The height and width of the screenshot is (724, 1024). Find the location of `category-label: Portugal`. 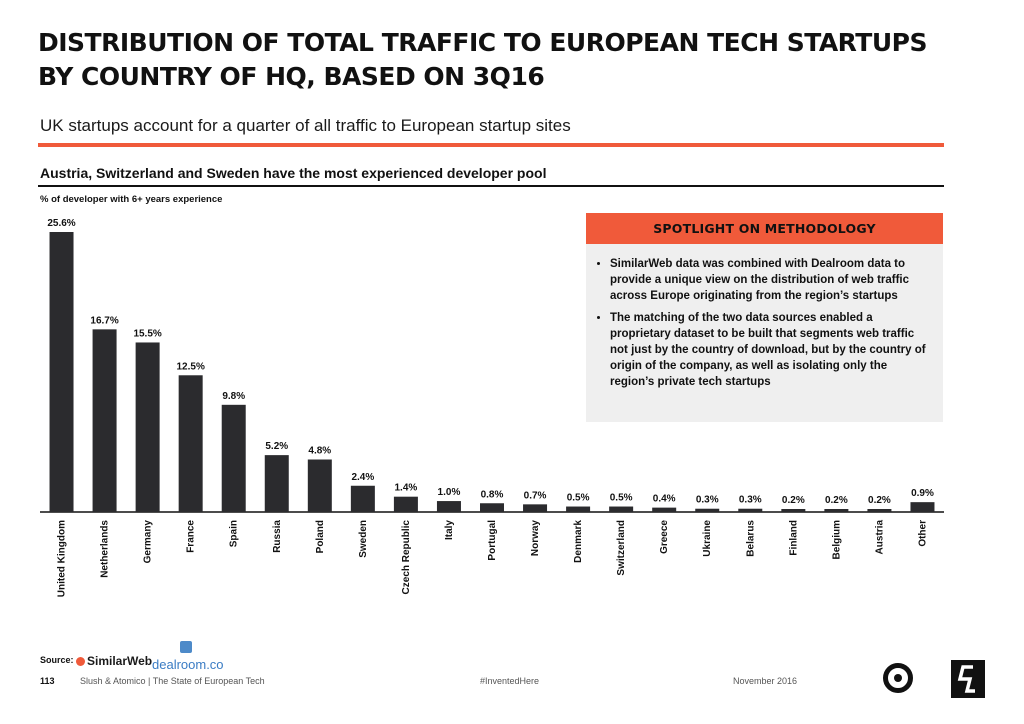

category-label: Portugal is located at coordinates (492, 540).